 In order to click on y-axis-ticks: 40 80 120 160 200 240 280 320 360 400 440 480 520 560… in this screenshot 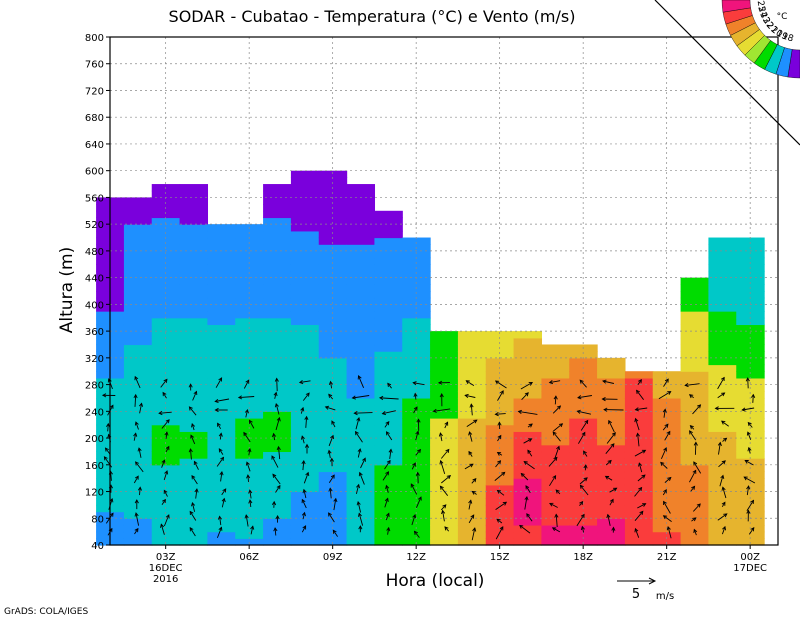, I will do `click(97, 292)`.